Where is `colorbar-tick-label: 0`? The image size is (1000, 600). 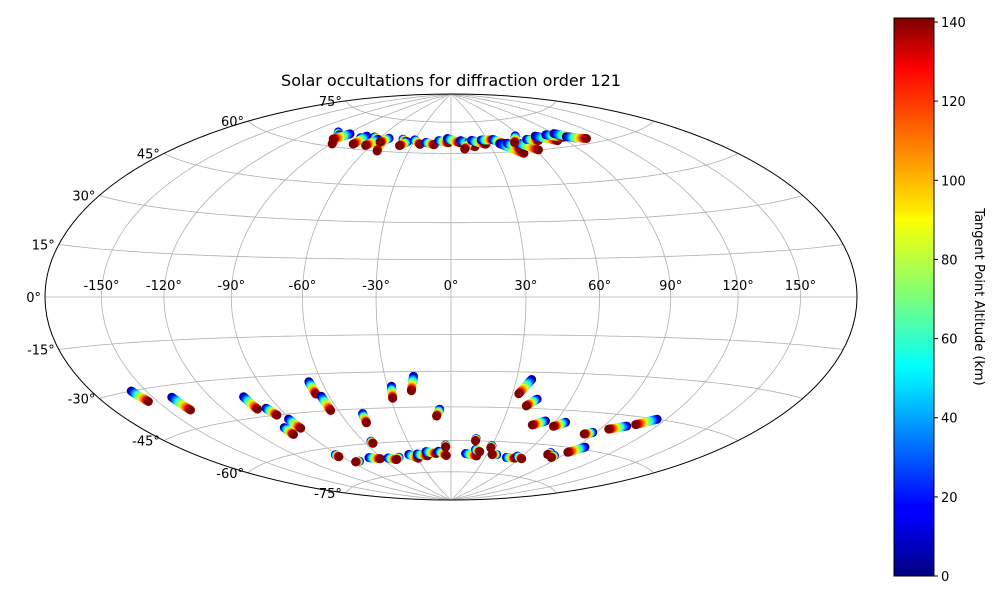 colorbar-tick-label: 0 is located at coordinates (945, 577).